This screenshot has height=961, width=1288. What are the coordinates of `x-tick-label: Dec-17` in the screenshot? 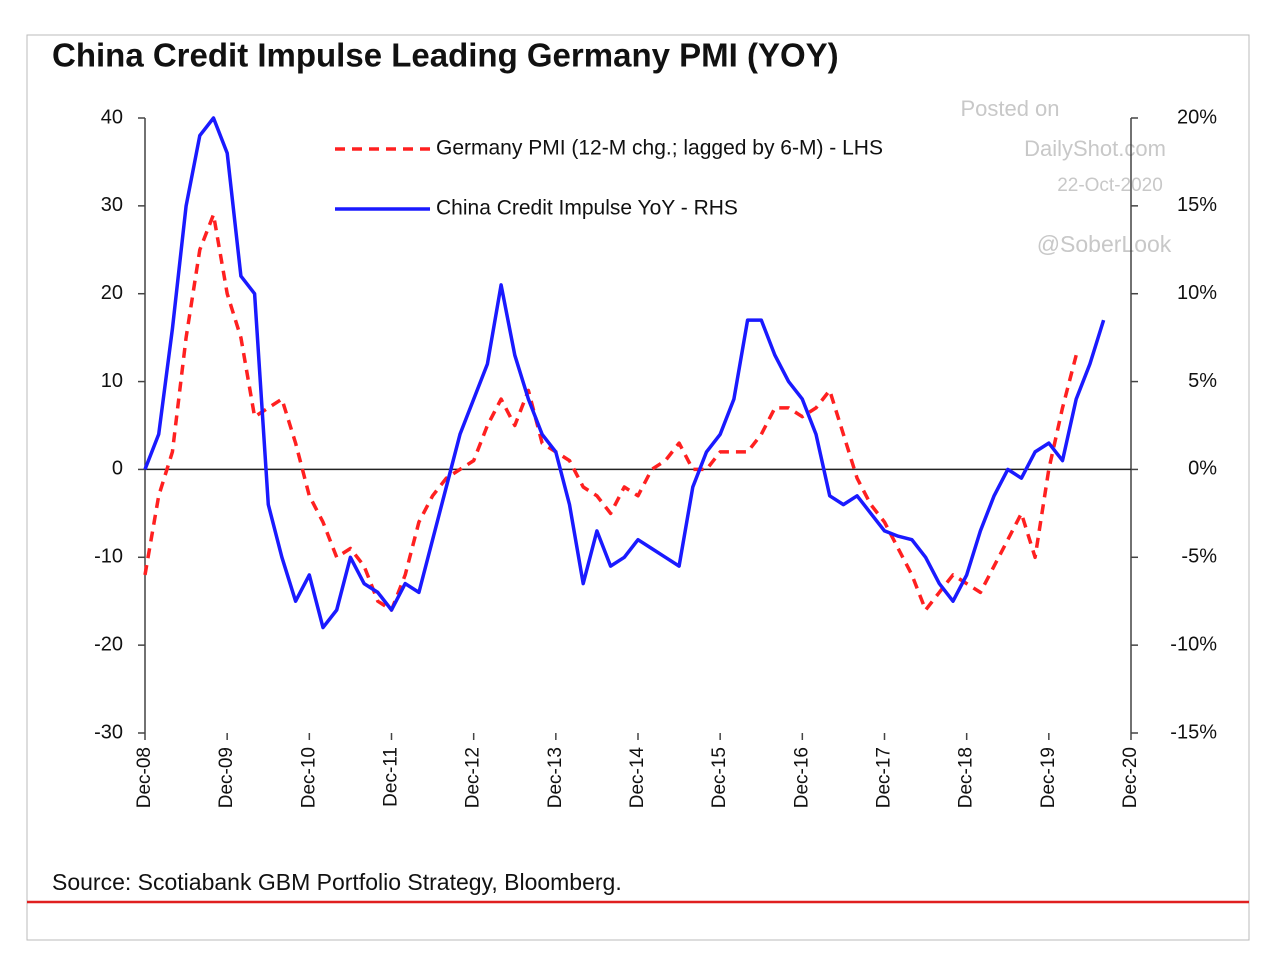 It's located at (884, 777).